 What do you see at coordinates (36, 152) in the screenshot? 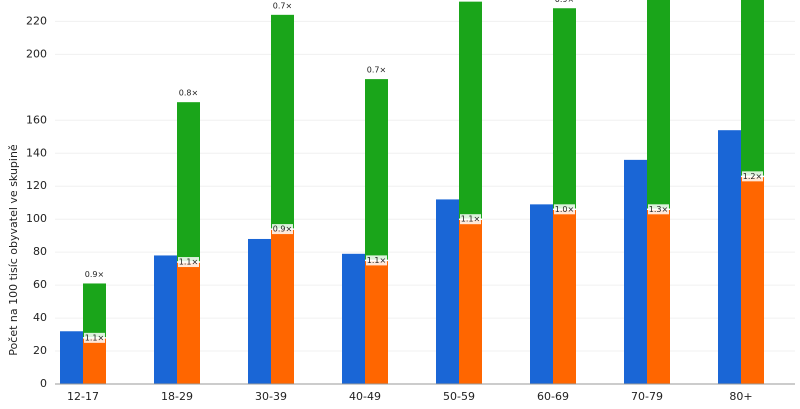
I see `y-tick-label: 140` at bounding box center [36, 152].